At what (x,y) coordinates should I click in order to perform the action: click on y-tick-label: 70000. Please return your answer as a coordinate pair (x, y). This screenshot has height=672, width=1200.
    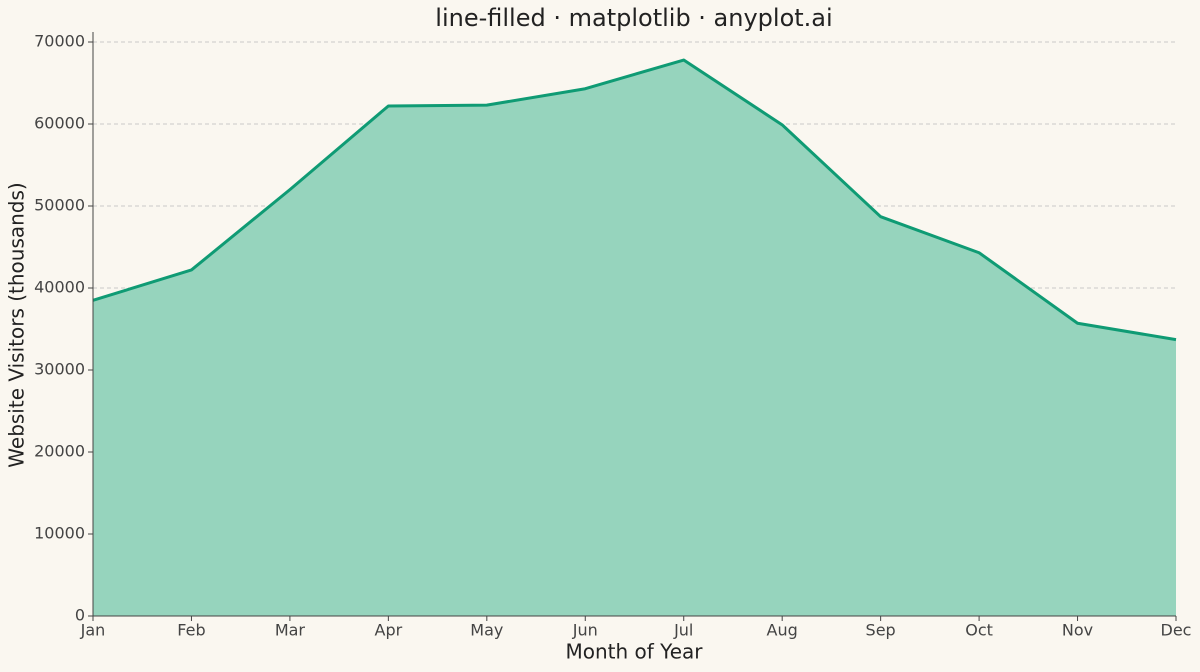
    Looking at the image, I should click on (59, 41).